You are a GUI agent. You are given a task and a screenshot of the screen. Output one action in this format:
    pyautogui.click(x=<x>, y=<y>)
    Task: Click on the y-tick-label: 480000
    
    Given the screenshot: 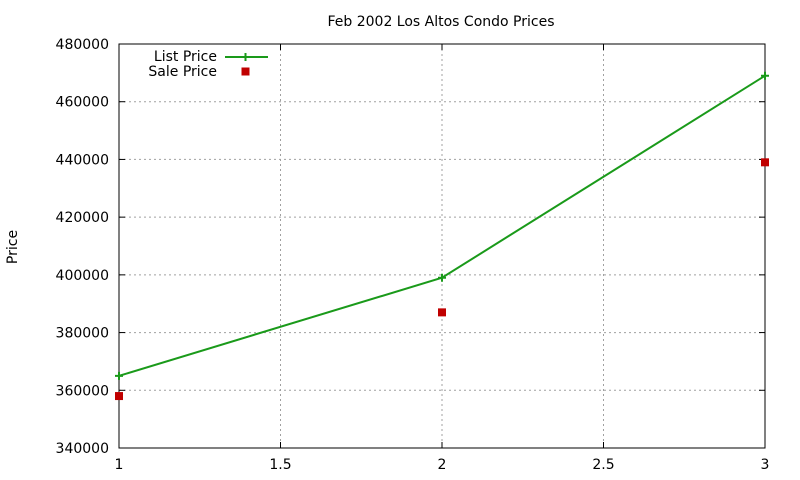 What is the action you would take?
    pyautogui.click(x=82, y=45)
    